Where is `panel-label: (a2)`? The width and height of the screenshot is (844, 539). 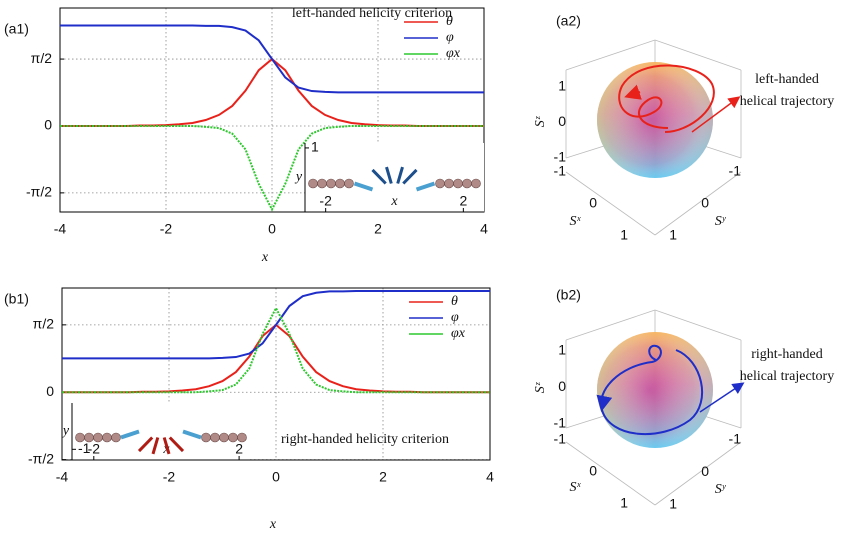 panel-label: (a2) is located at coordinates (568, 21).